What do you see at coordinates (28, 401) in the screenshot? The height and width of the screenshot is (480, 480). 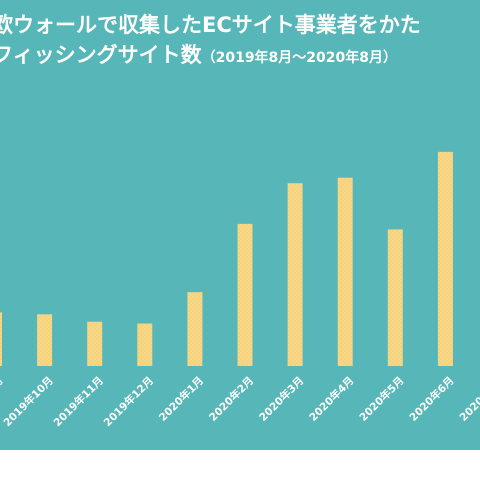 I see `x-tick-label: 2019年10月` at bounding box center [28, 401].